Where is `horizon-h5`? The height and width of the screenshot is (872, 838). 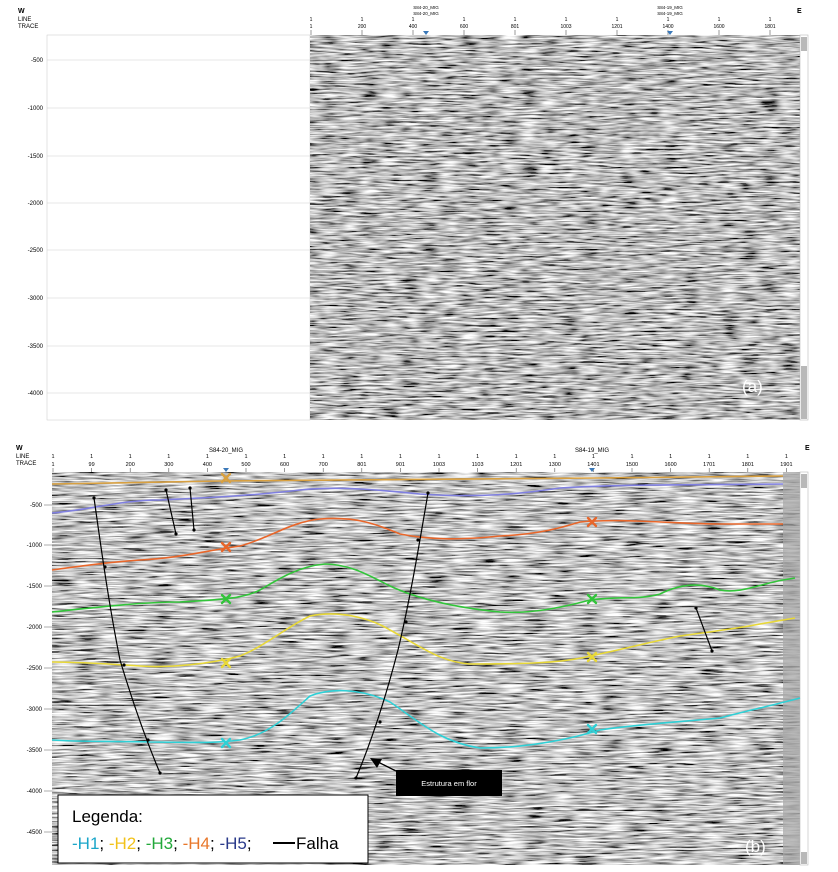 horizon-h5 is located at coordinates (417, 498).